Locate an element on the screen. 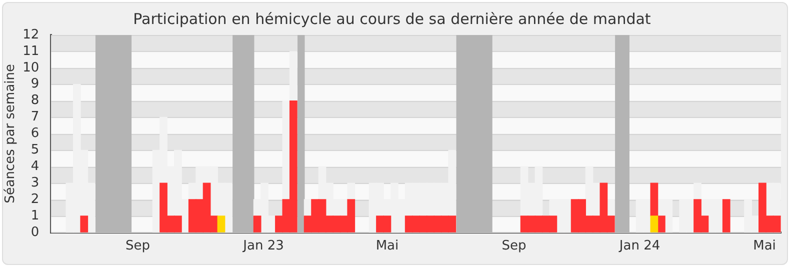 This screenshot has width=790, height=267. y-tick-label: 3 is located at coordinates (35, 182).